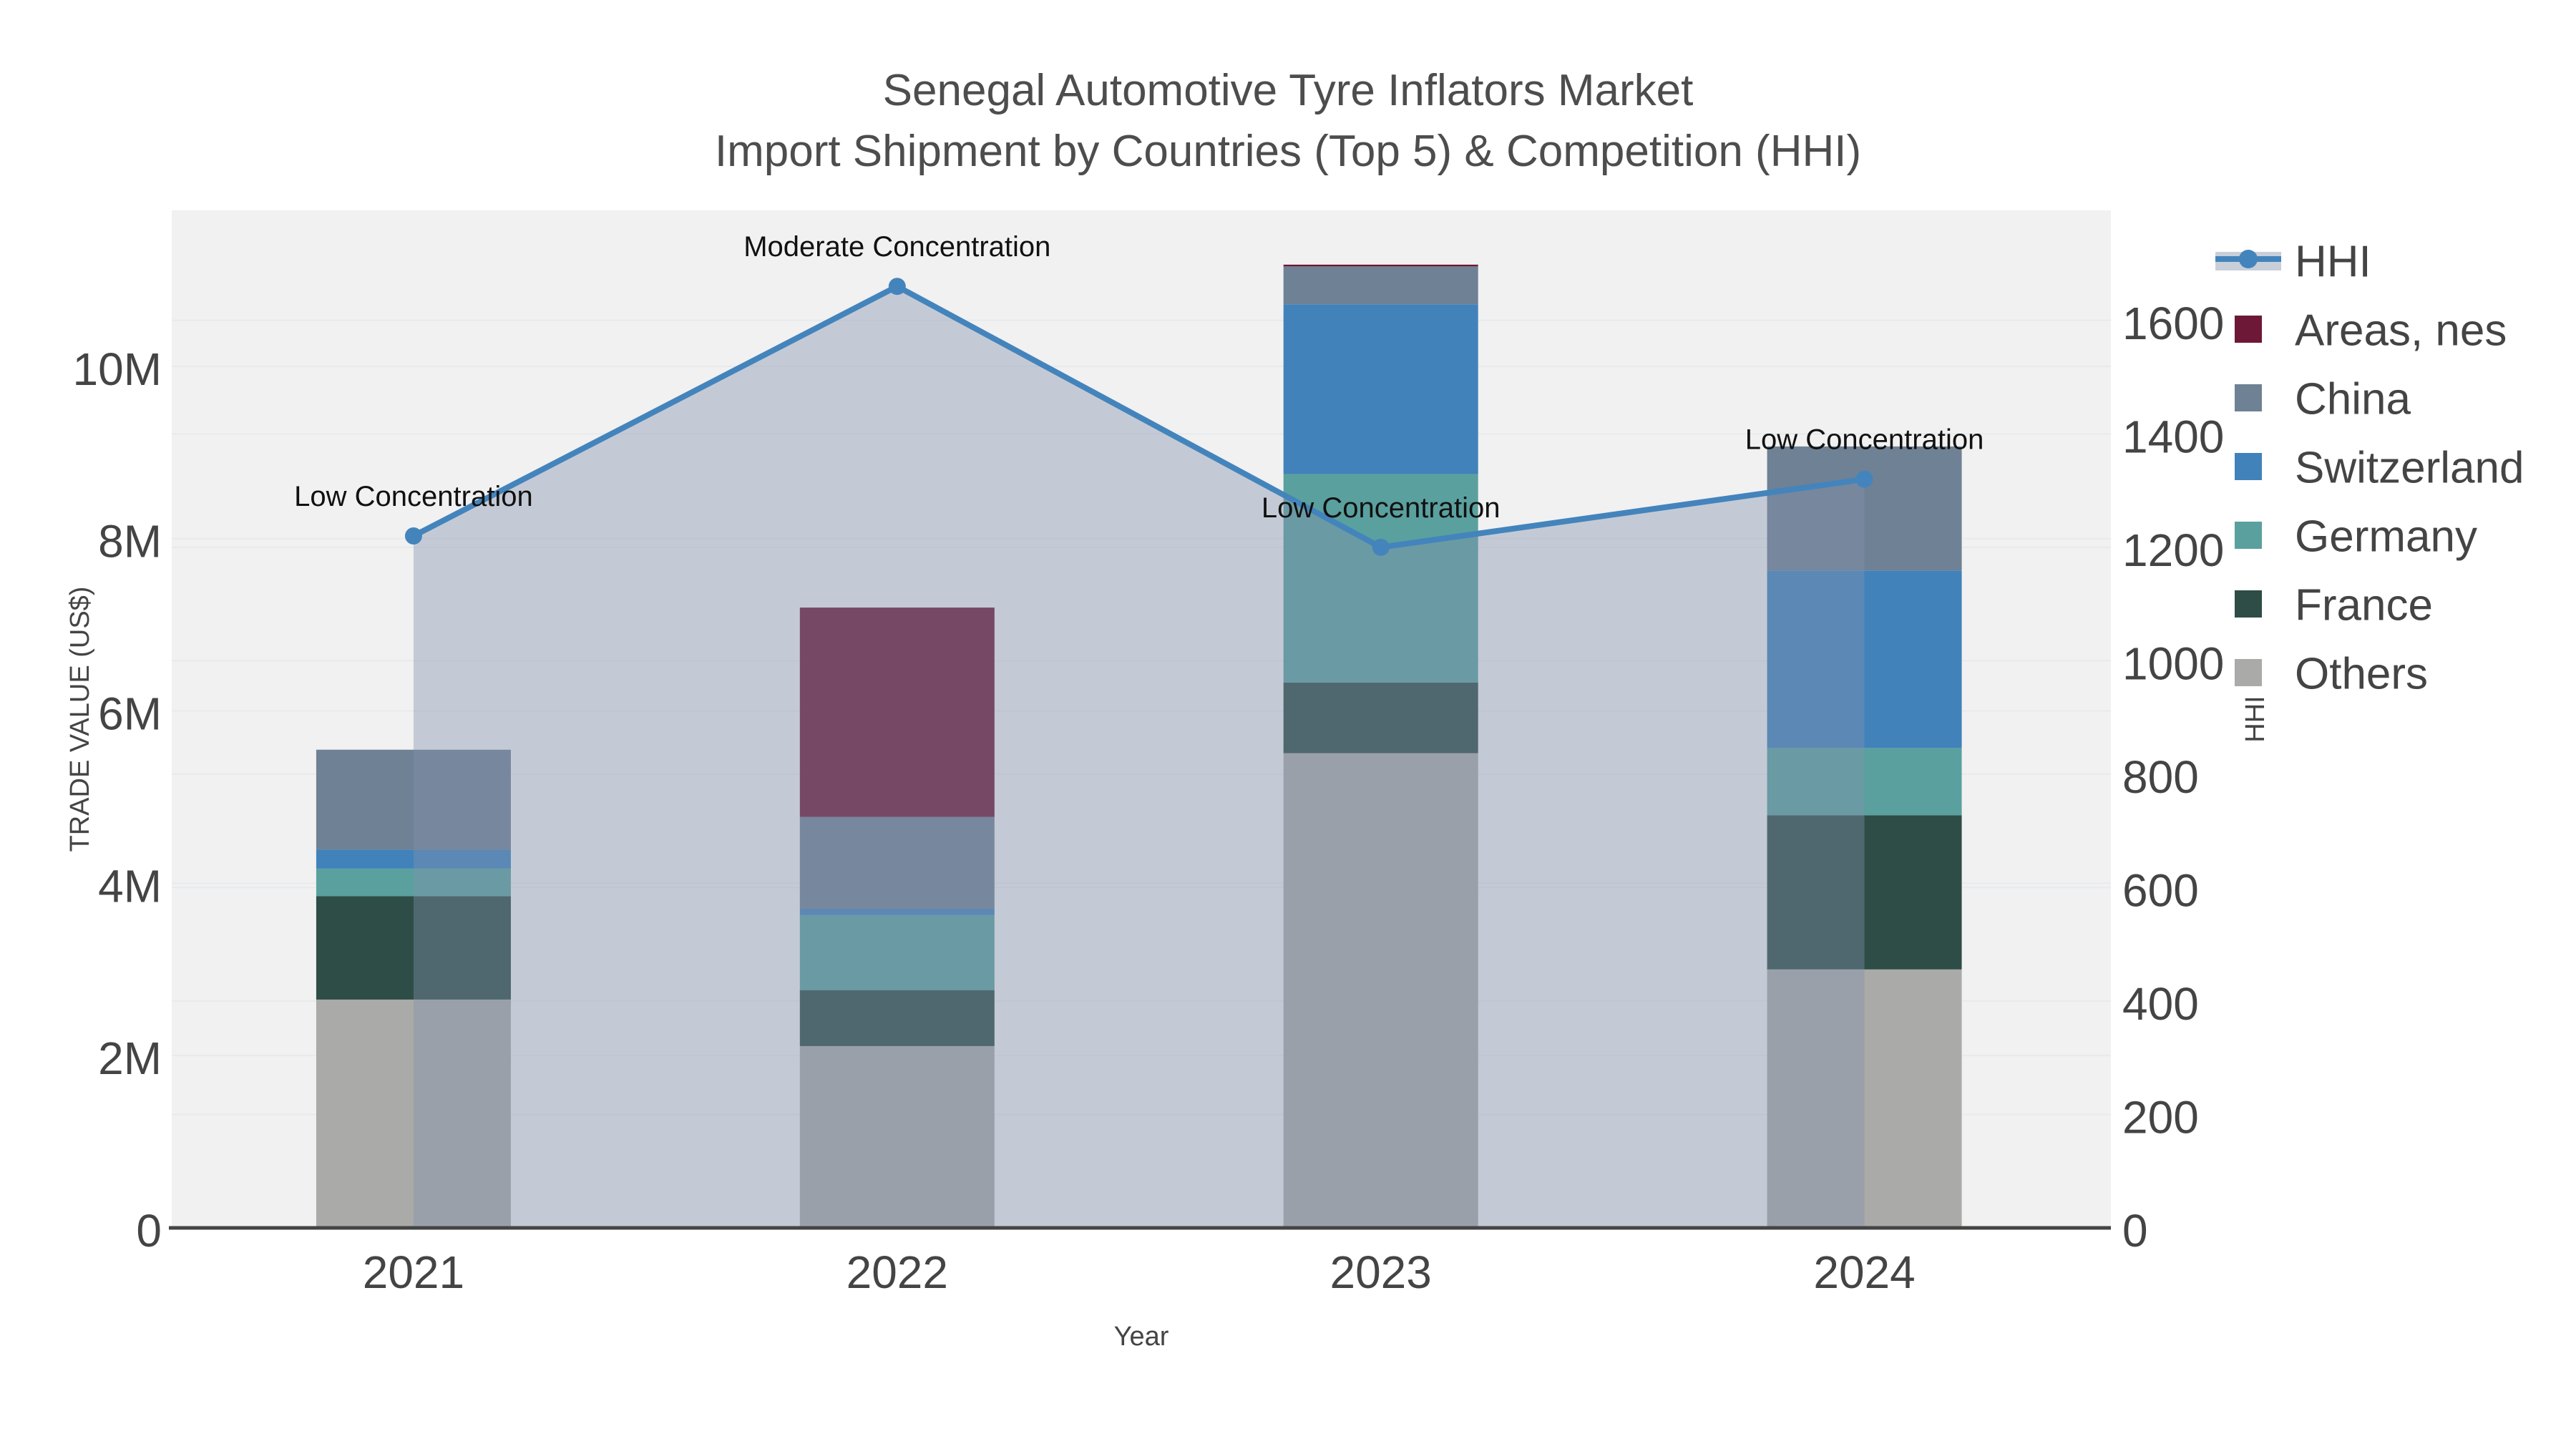 Image resolution: width=2576 pixels, height=1449 pixels. What do you see at coordinates (2173, 436) in the screenshot?
I see `y-right-tick-1400: 1400` at bounding box center [2173, 436].